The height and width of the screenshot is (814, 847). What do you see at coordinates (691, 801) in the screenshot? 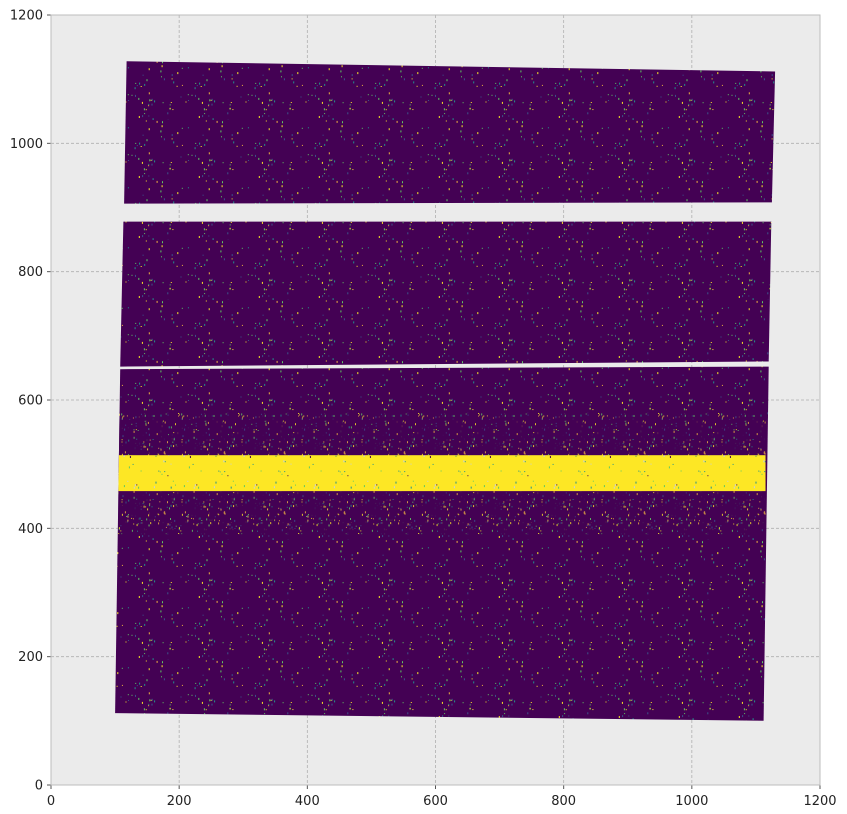
I see `x-tick-label: 1000` at bounding box center [691, 801].